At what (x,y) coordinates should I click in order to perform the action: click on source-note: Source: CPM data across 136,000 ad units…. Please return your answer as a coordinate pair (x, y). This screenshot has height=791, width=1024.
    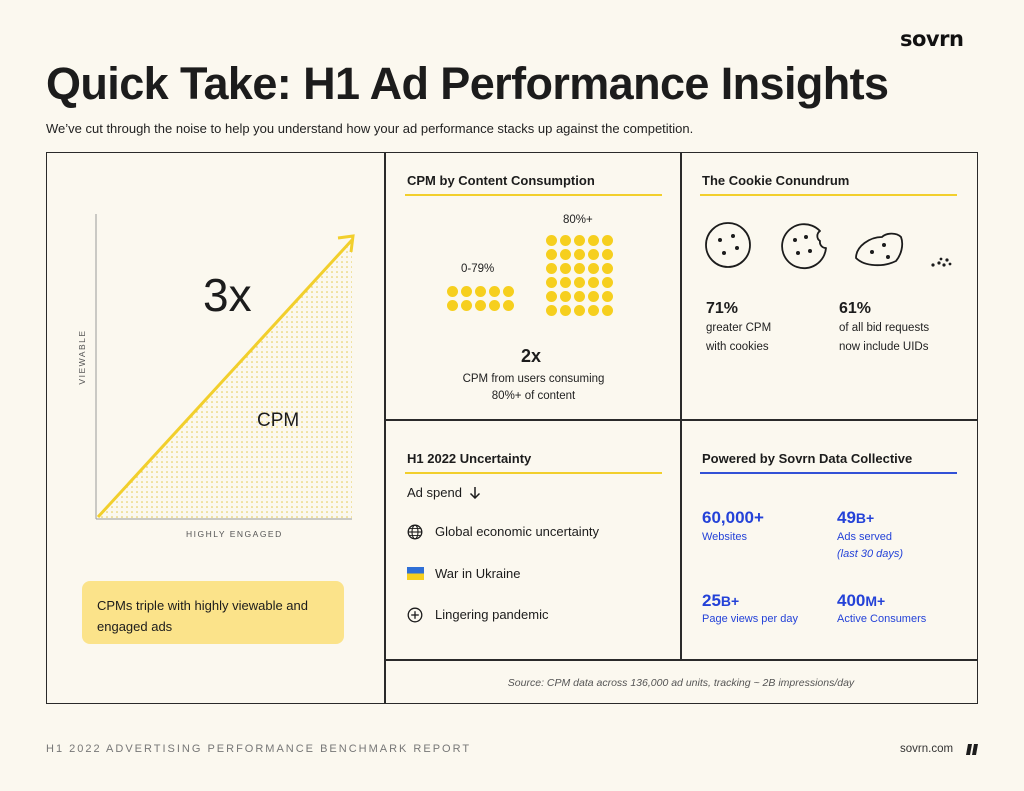
    Looking at the image, I should click on (681, 683).